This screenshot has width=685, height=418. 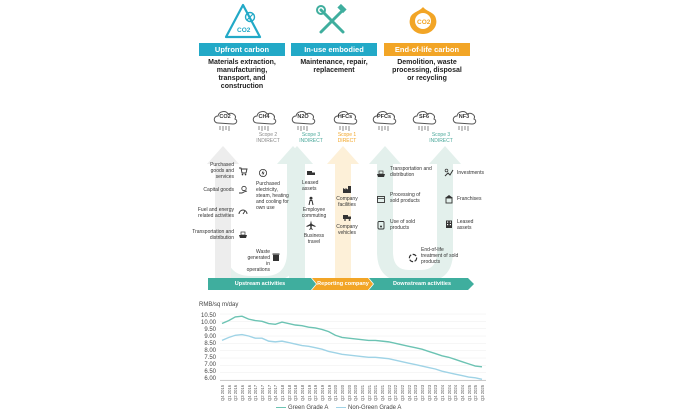 What do you see at coordinates (244, 30) in the screenshot?
I see `co2-triangle-label: CO2` at bounding box center [244, 30].